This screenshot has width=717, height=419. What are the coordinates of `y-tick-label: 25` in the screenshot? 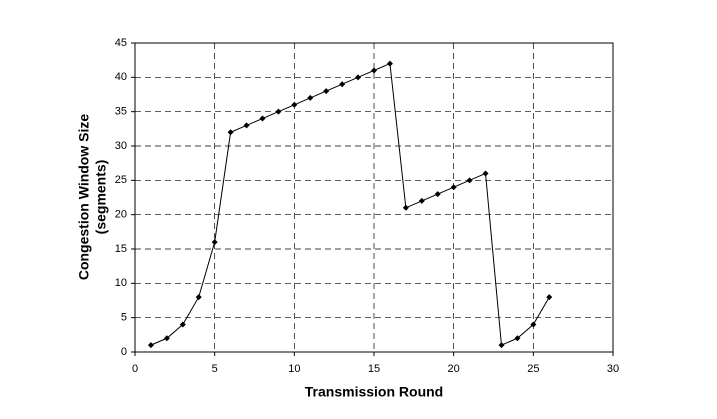 It's located at (121, 180).